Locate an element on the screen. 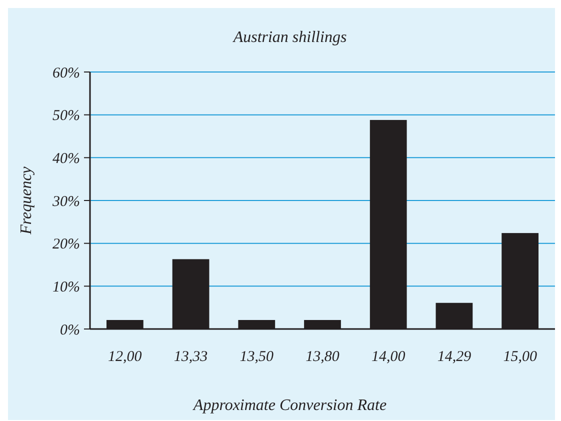 The width and height of the screenshot is (561, 421). x-tick-label: 13,33 is located at coordinates (191, 357).